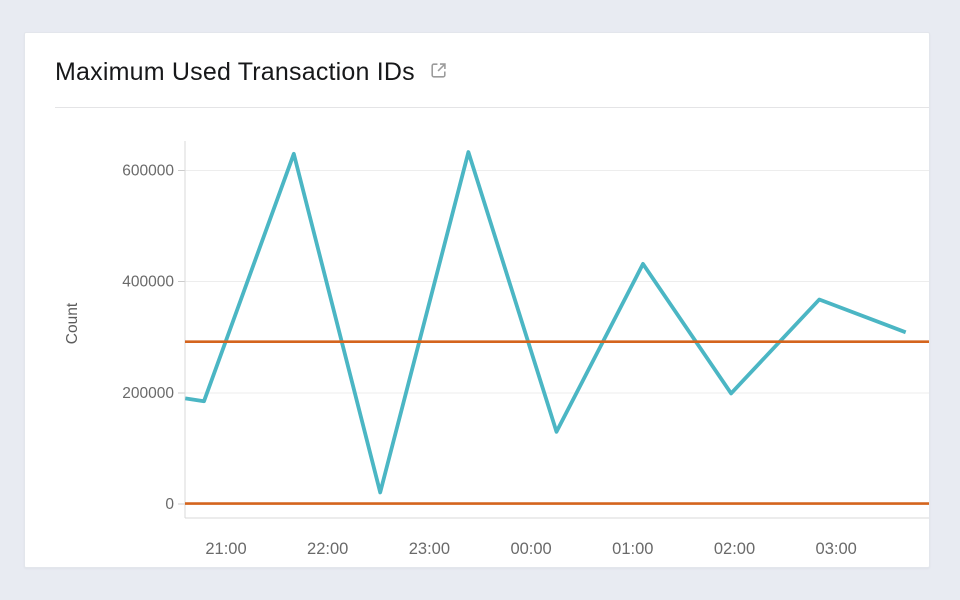 Image resolution: width=960 pixels, height=600 pixels. I want to click on y-tick-label: 0, so click(169, 504).